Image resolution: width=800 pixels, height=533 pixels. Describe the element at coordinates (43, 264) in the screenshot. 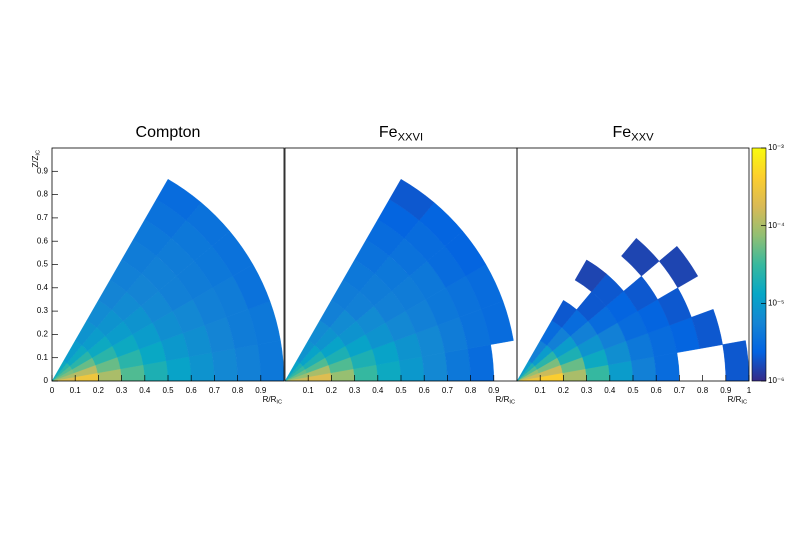

I see `y-tick-label: 0.5` at that location.